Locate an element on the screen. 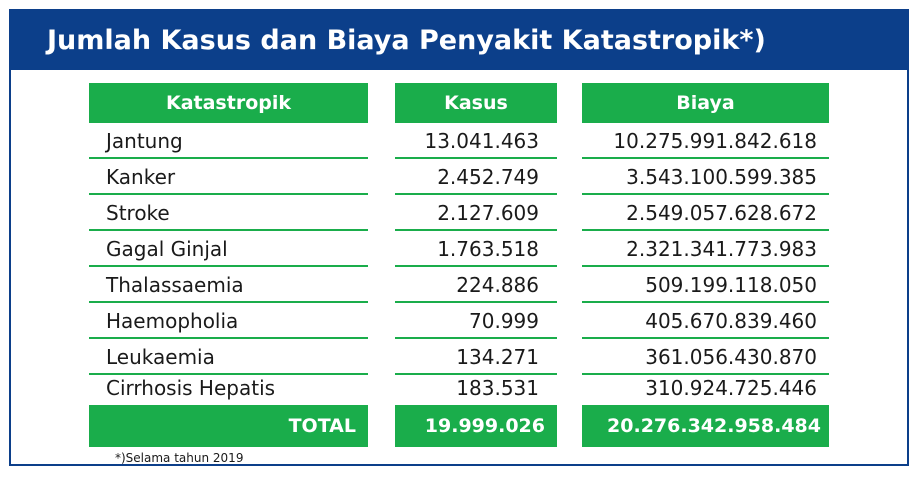 This screenshot has width=919, height=485. table-row: Kanker 2.452.749 3.543.100.599.385 is located at coordinates (459, 177).